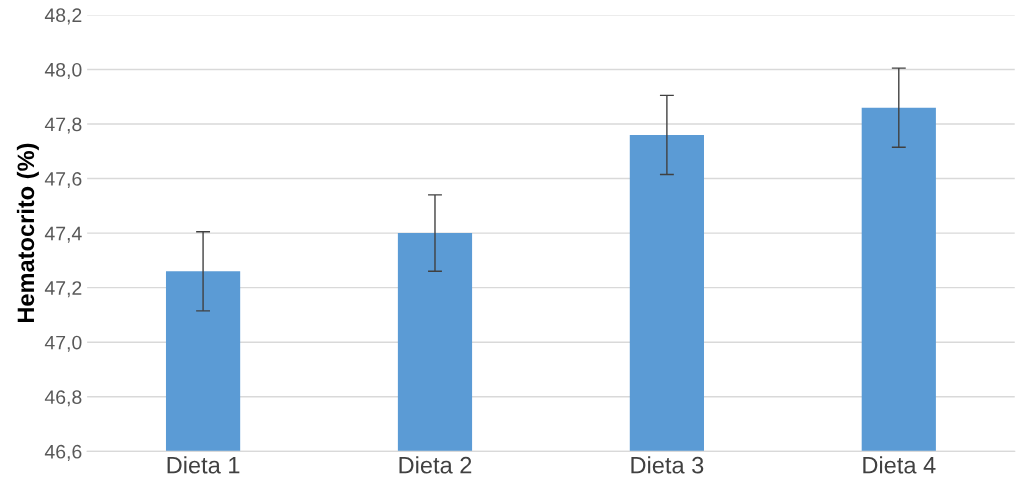 Image resolution: width=1025 pixels, height=496 pixels. What do you see at coordinates (63, 180) in the screenshot?
I see `y-tick-label: 47,6` at bounding box center [63, 180].